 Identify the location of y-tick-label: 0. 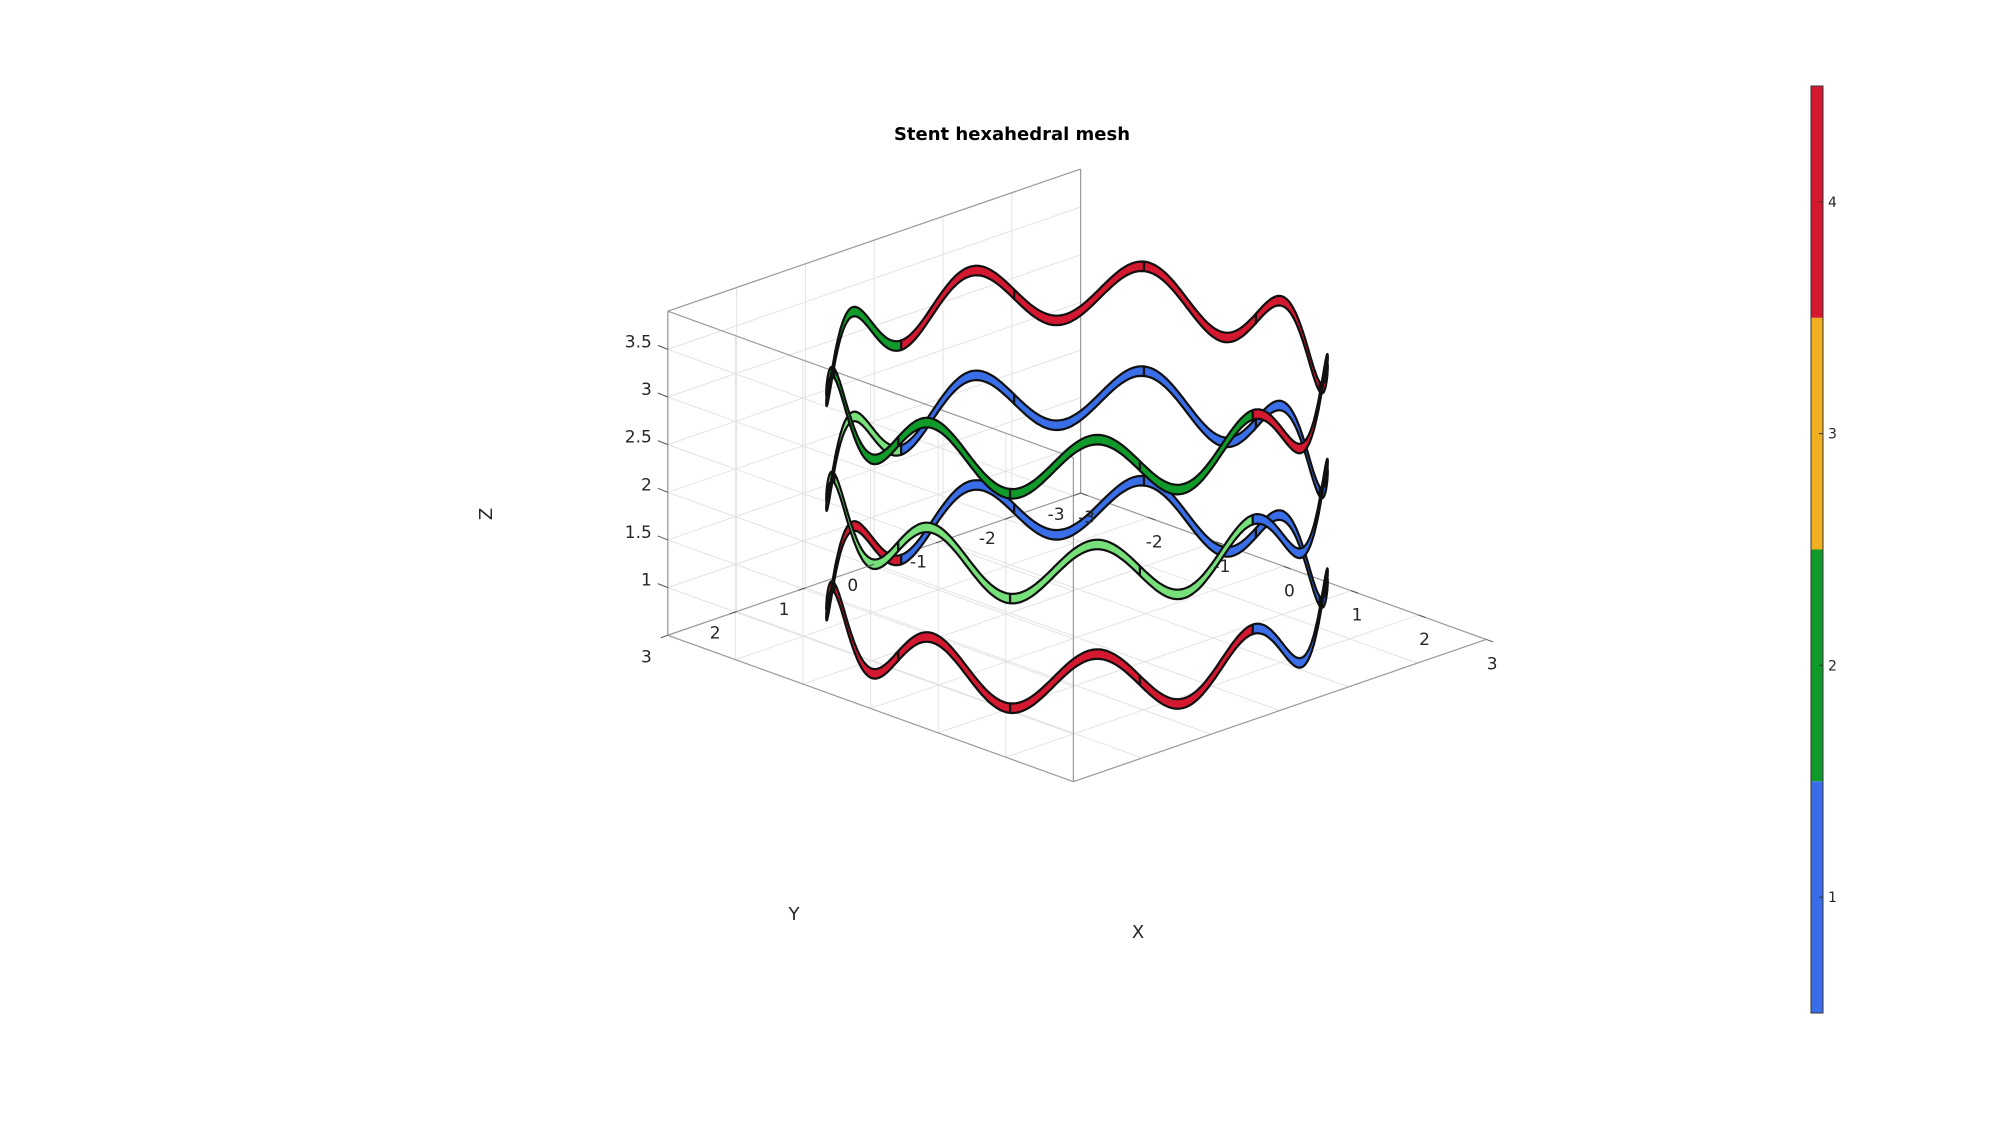
(852, 586).